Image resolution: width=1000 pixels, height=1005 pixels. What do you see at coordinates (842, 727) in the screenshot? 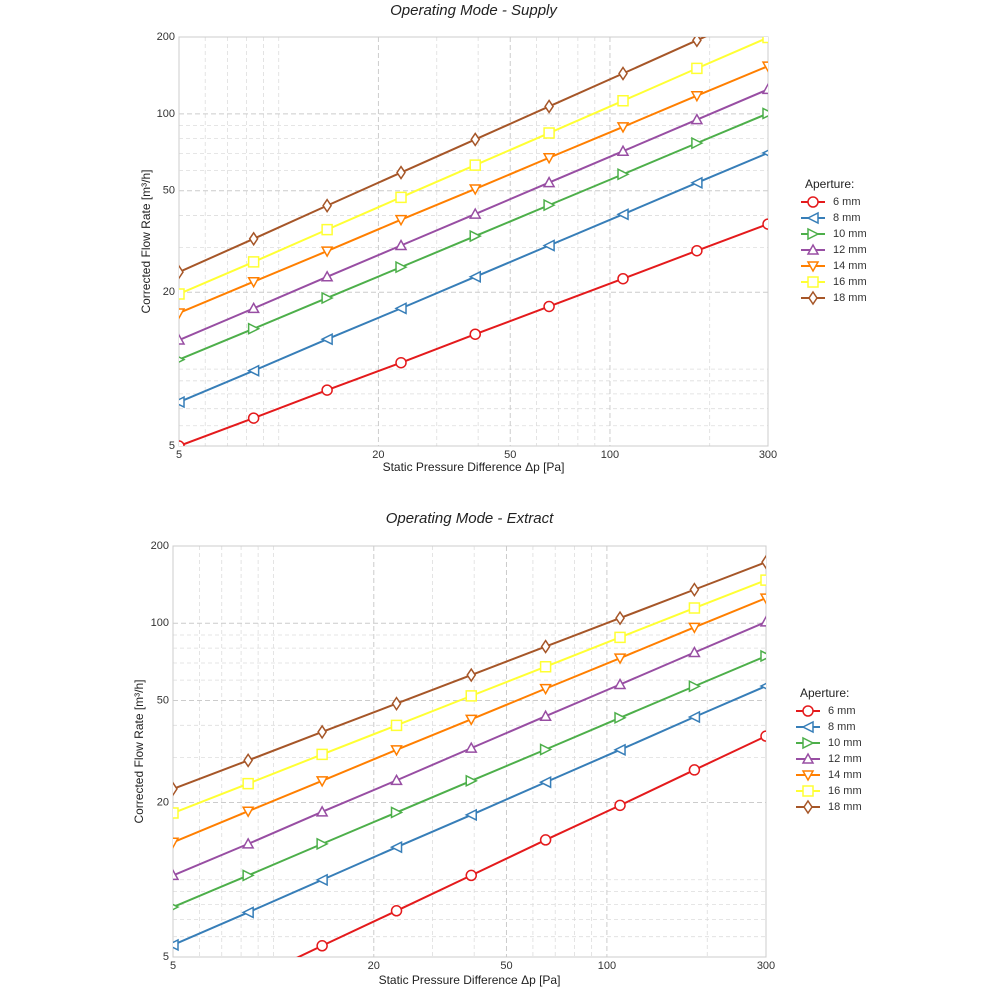
I see `legend-label: 8 mm` at bounding box center [842, 727].